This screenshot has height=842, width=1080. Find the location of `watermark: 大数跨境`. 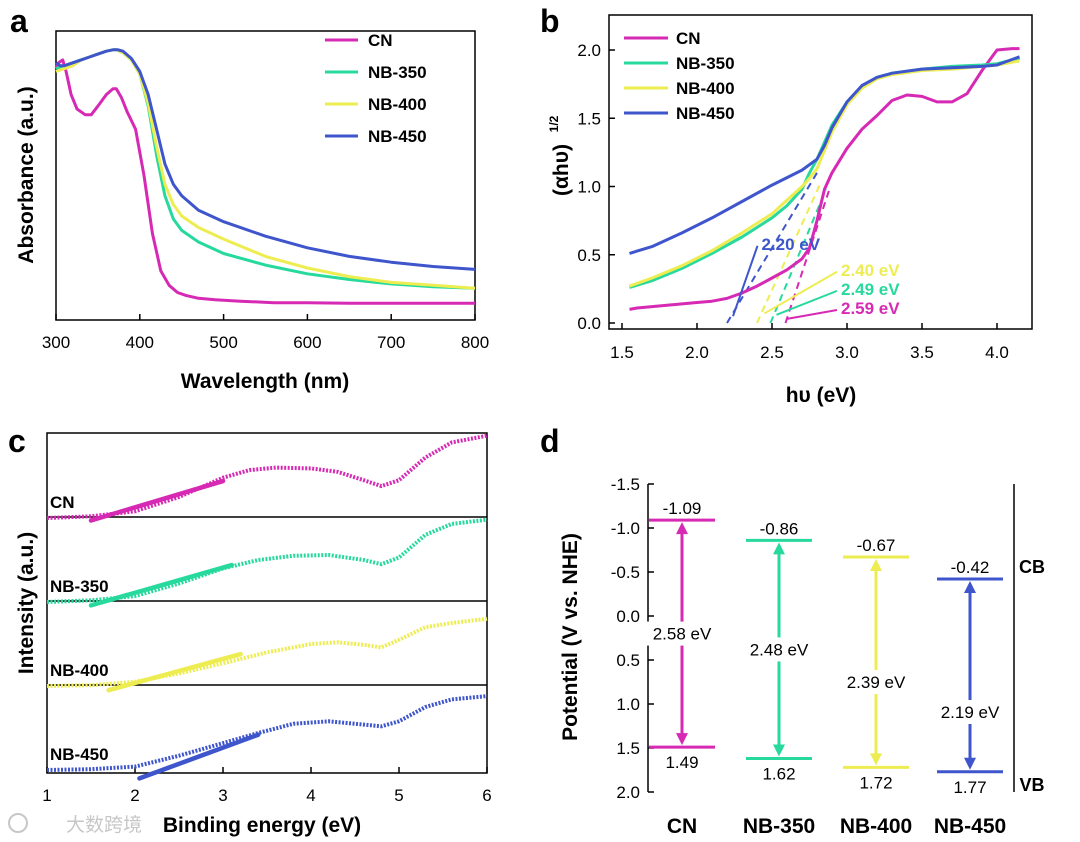

watermark: 大数跨境 is located at coordinates (75, 824).